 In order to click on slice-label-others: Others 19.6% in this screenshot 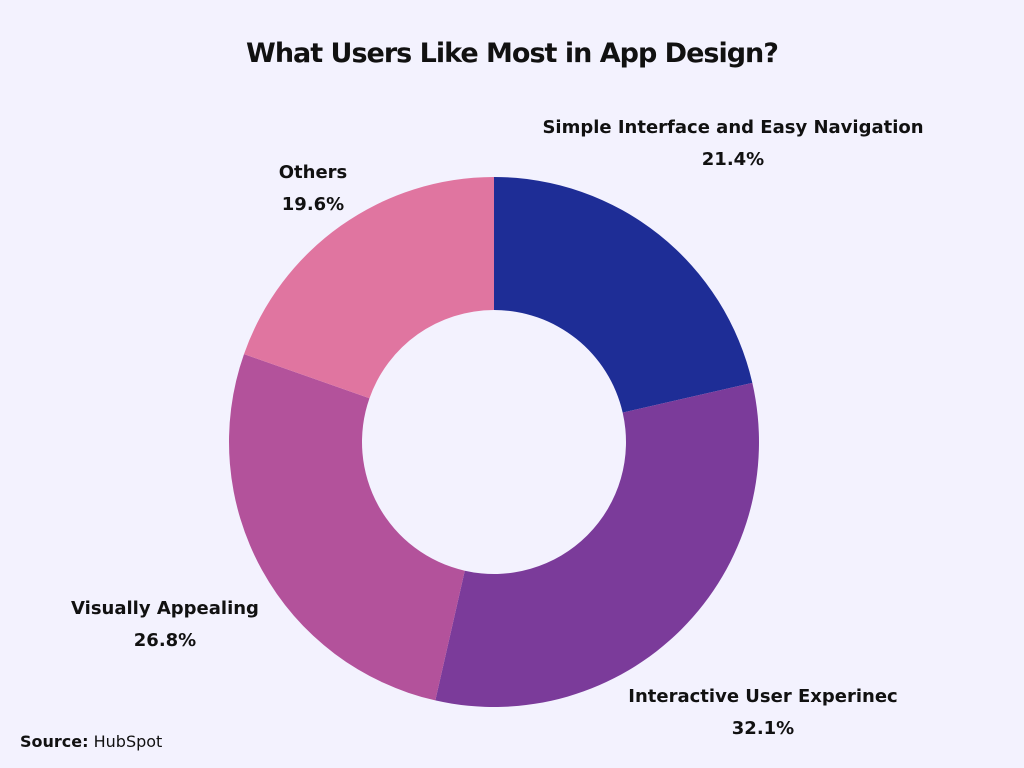, I will do `click(313, 189)`.